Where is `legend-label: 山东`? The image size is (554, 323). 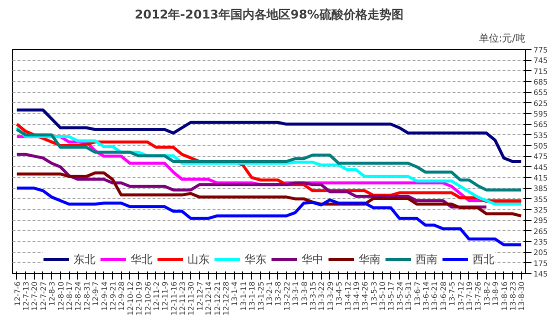 legend-label: 山东 is located at coordinates (199, 259).